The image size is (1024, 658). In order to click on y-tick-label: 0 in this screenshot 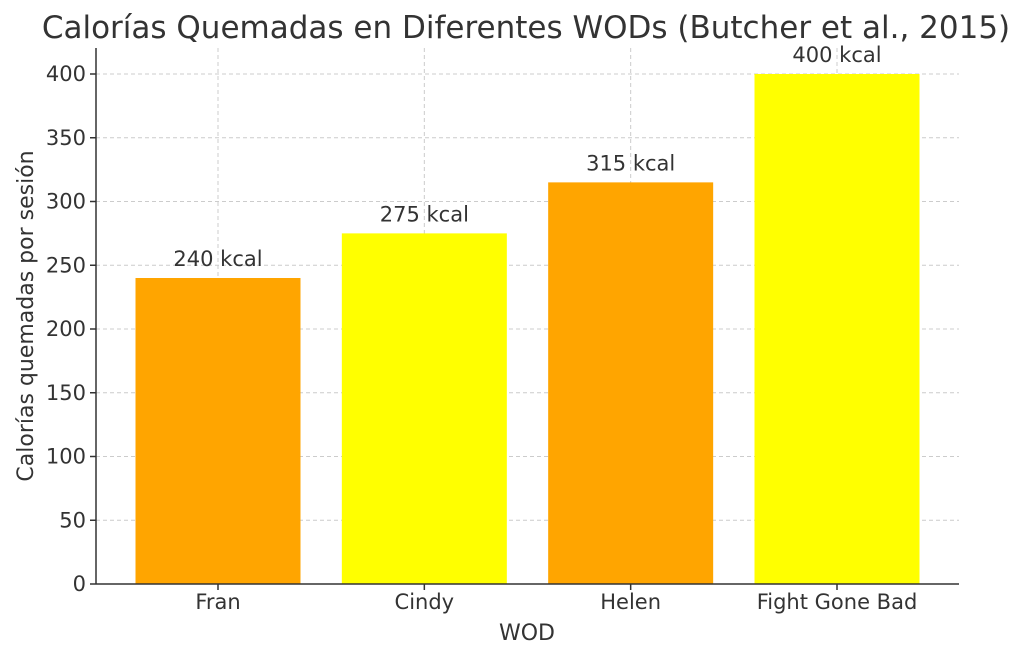, I will do `click(79, 584)`.